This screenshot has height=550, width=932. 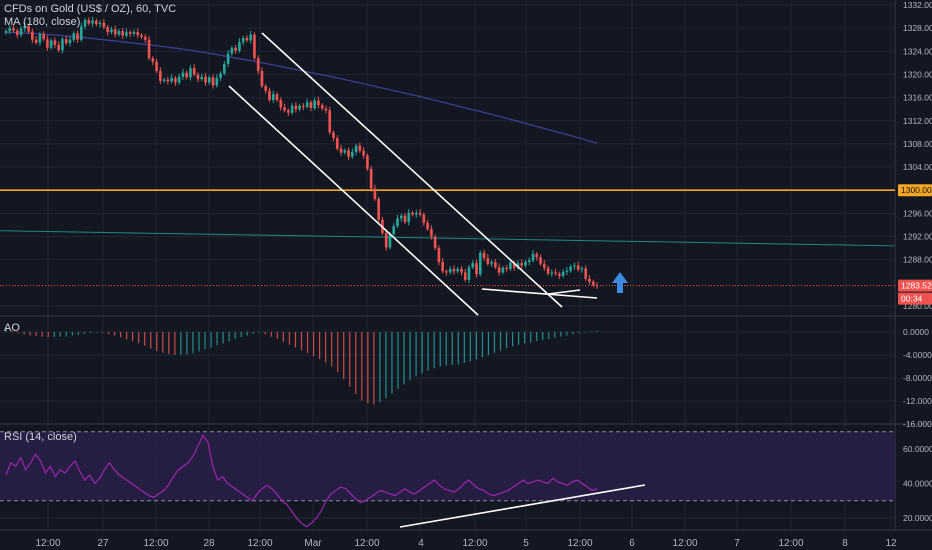 I want to click on arrow-up-icon, so click(x=620, y=282).